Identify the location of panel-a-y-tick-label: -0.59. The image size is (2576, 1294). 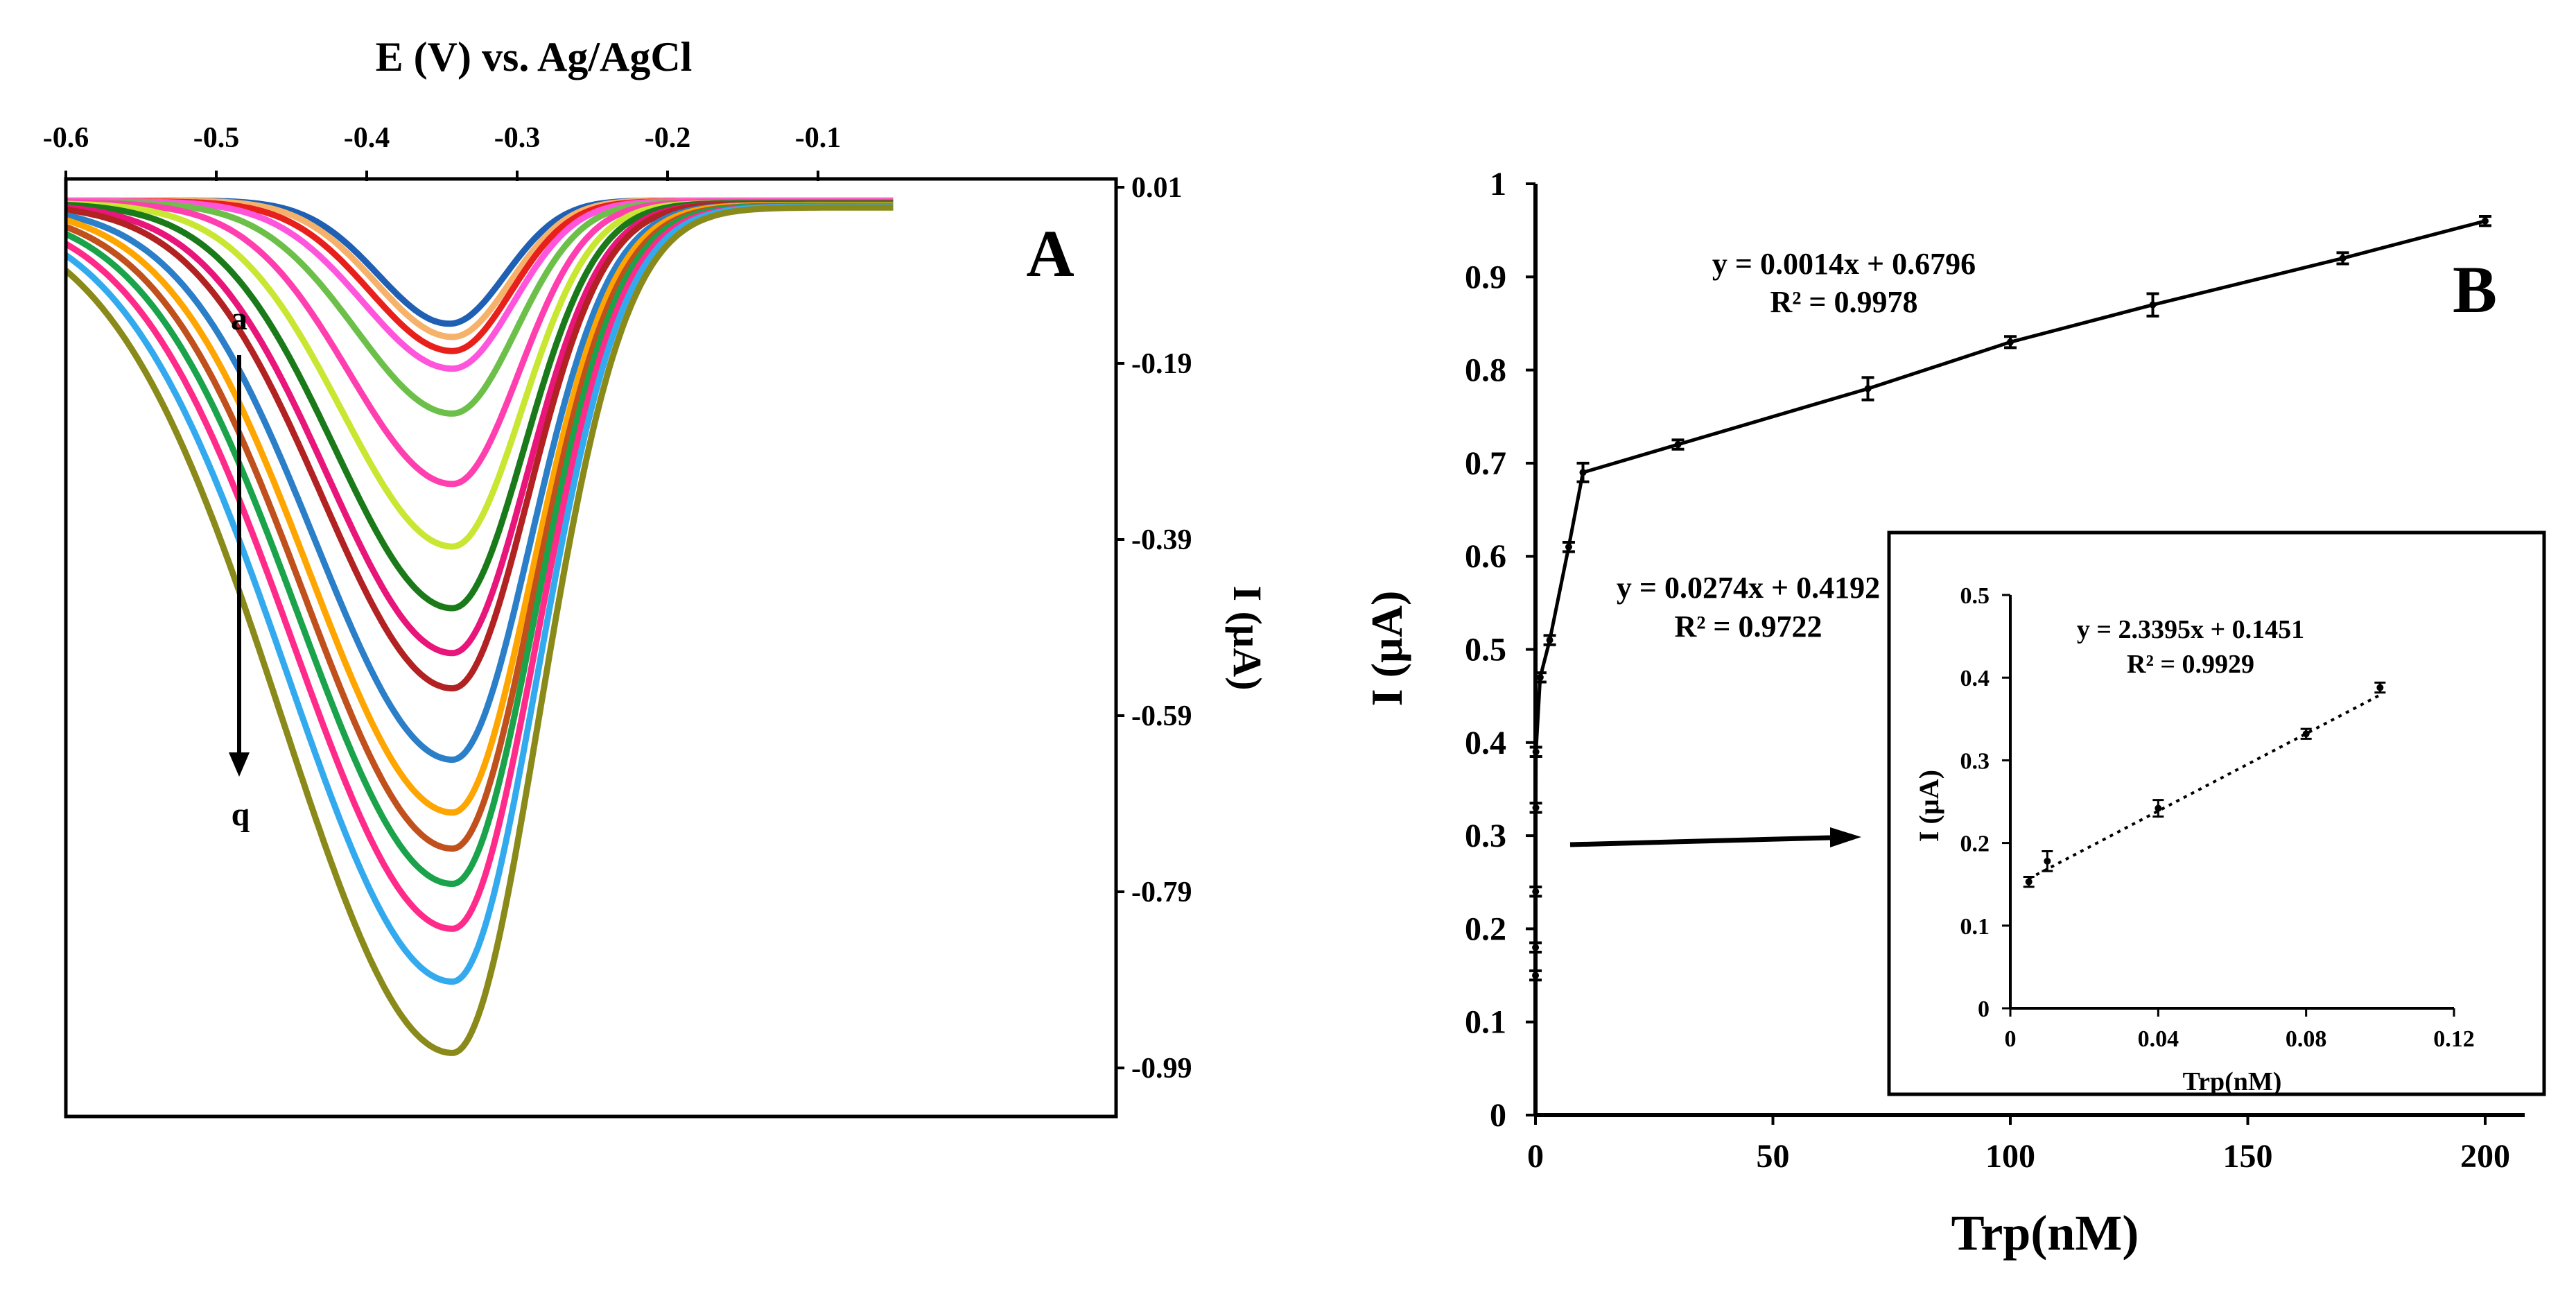
(1161, 716).